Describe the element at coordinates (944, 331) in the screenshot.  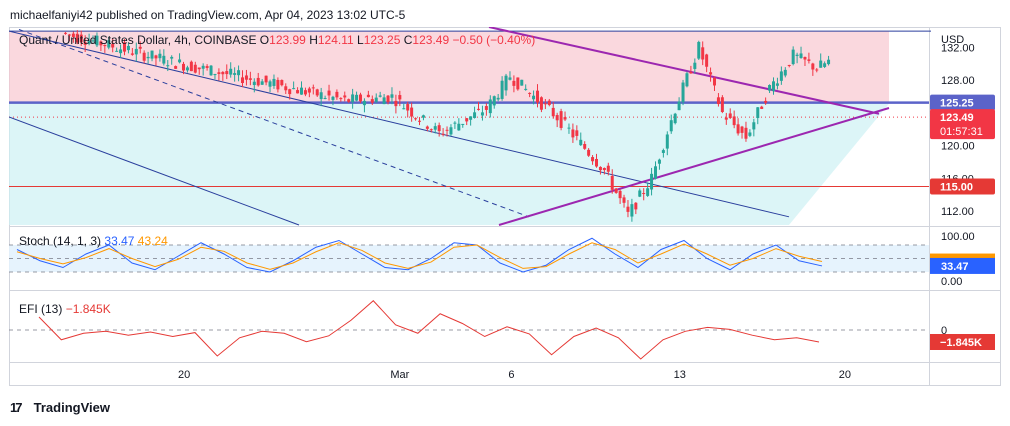
I see `efi-axis-tick: 0` at that location.